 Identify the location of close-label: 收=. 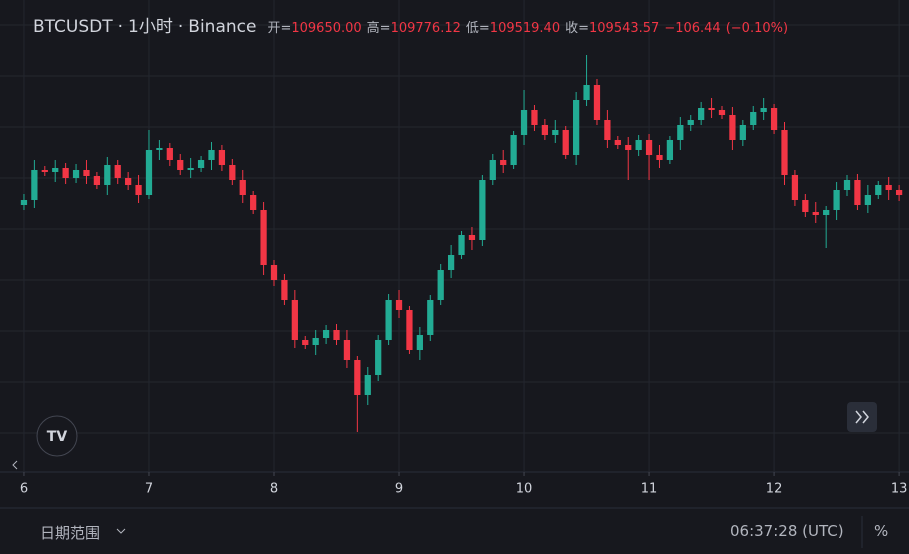
(577, 28).